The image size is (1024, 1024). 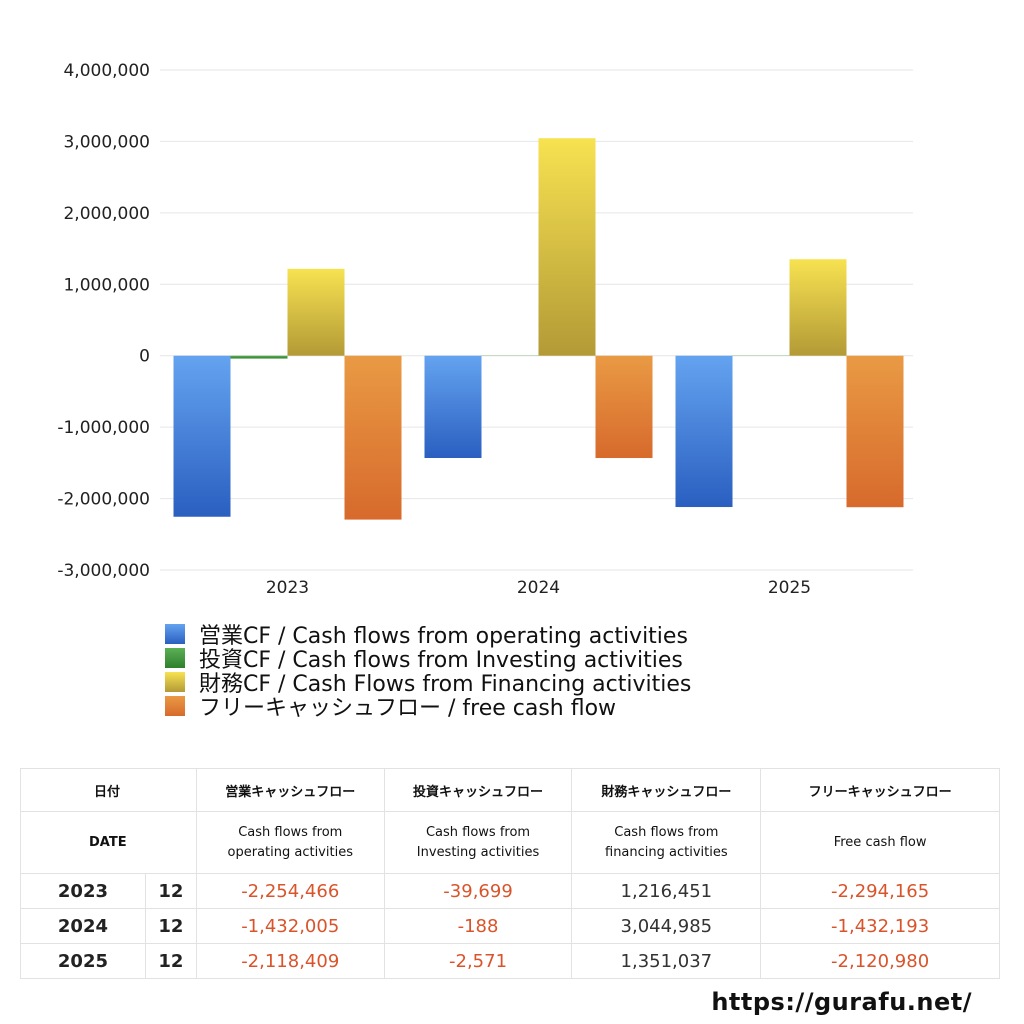 What do you see at coordinates (106, 214) in the screenshot?
I see `y-tick-label: 2,000,000` at bounding box center [106, 214].